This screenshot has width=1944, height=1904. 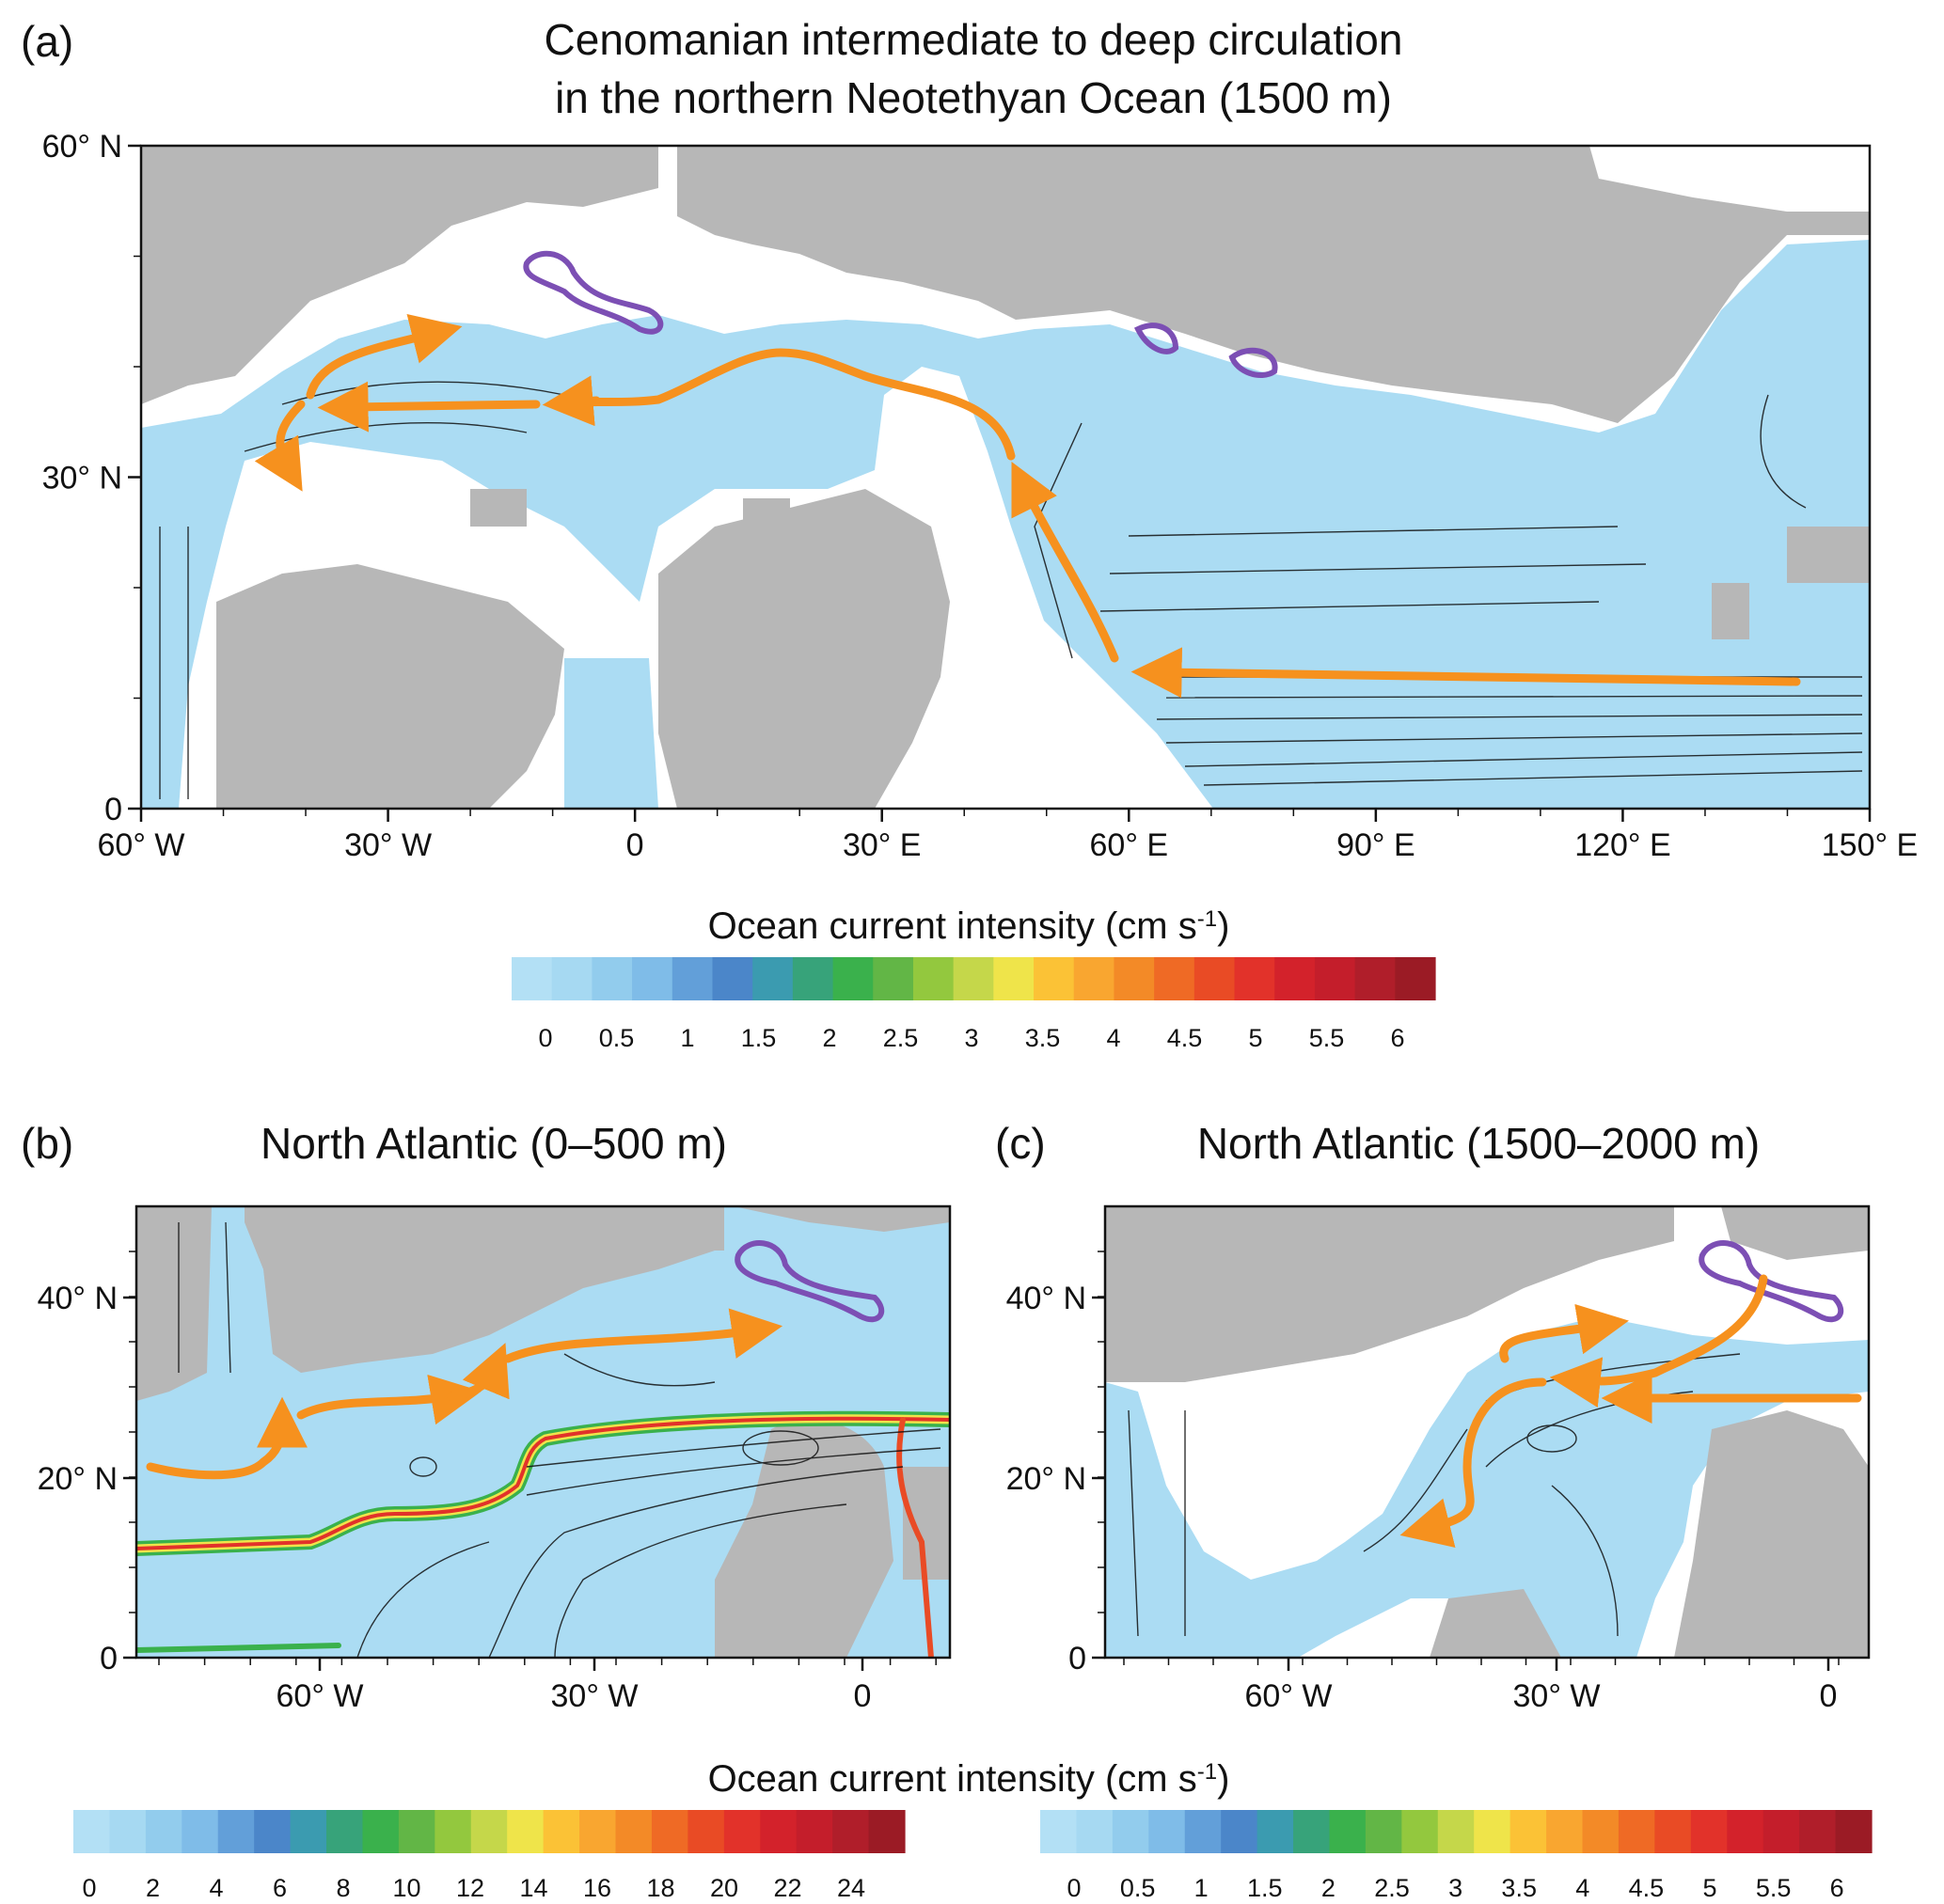 I want to click on y-tick-label: 60° N, so click(x=82, y=147).